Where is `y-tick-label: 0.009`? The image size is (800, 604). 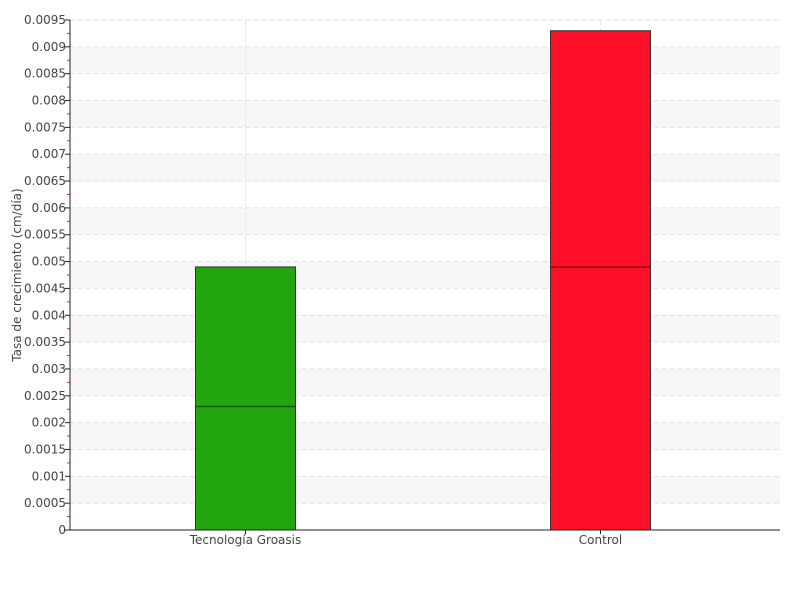 y-tick-label: 0.009 is located at coordinates (49, 47).